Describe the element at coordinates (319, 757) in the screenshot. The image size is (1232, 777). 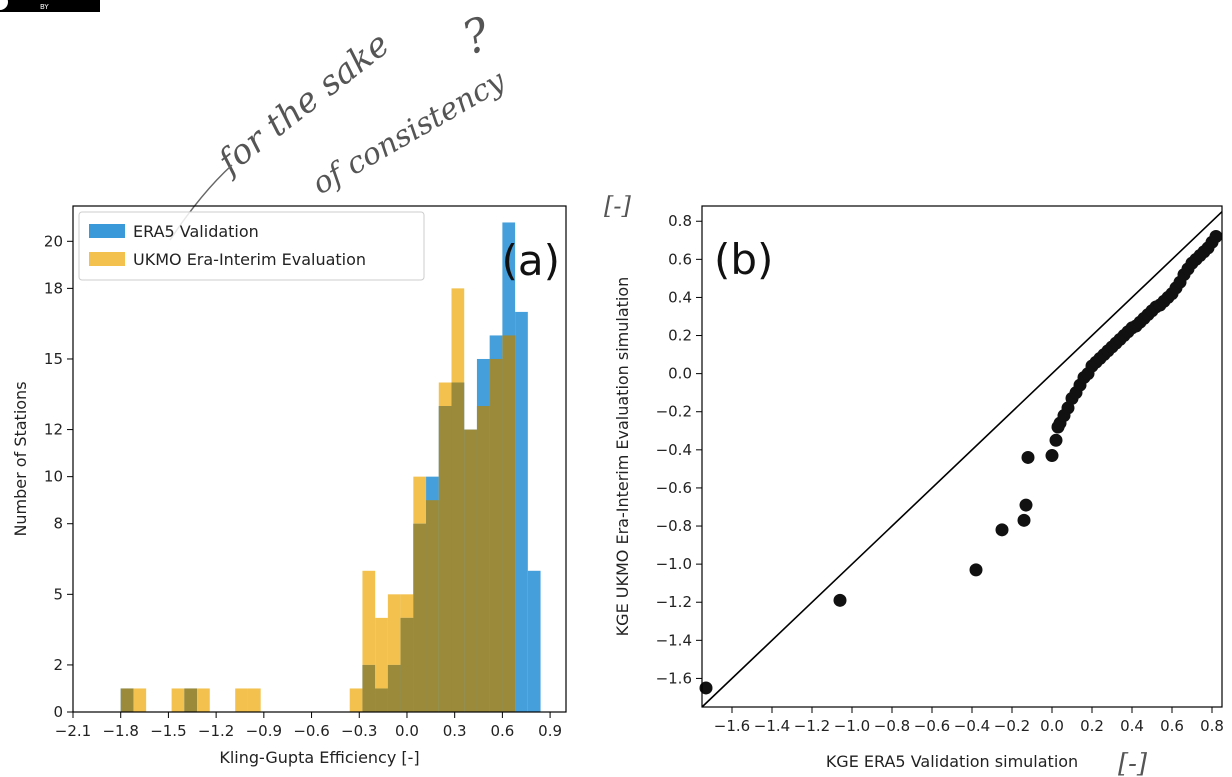
I see `histogram-x-axis-label: Kling-Gupta Efficiency [-]` at that location.